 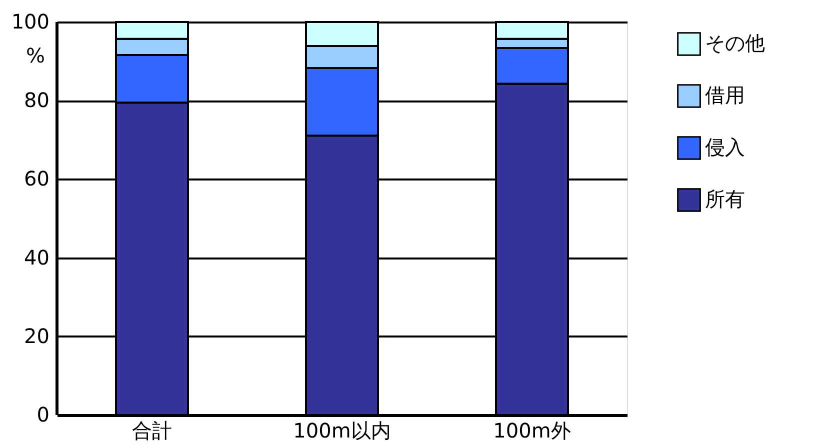 What do you see at coordinates (152, 430) in the screenshot?
I see `x-tick-label: 合計` at bounding box center [152, 430].